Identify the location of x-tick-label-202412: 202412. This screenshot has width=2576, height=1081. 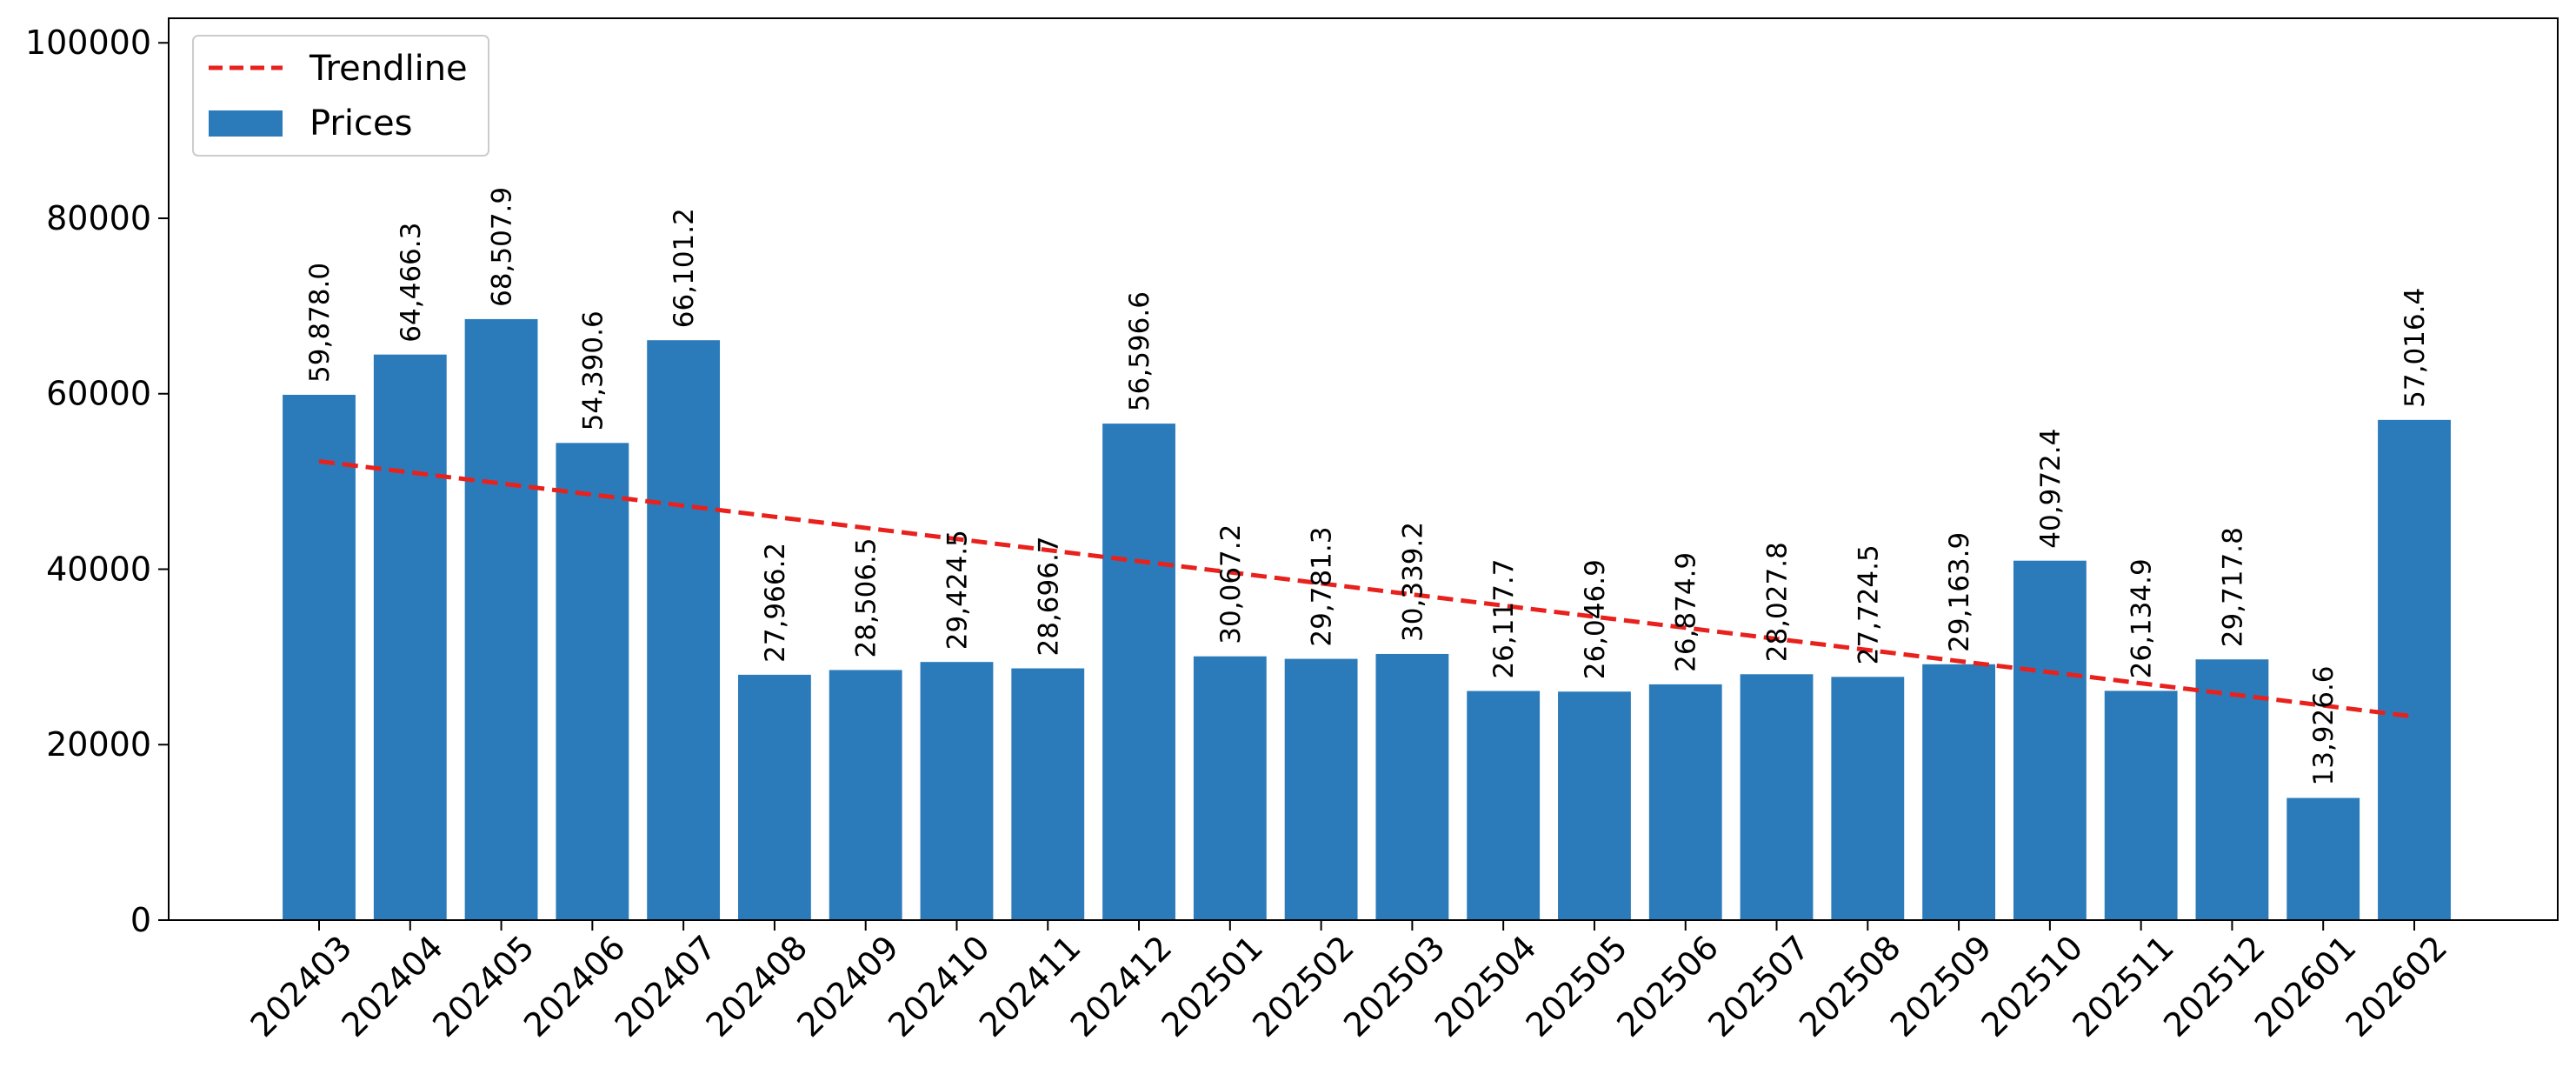
(1121, 986).